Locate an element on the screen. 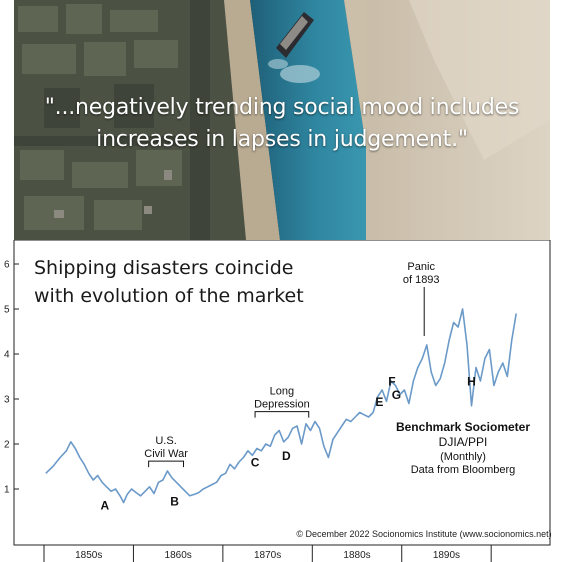 The image size is (562, 562). annotation-a: A is located at coordinates (104, 505).